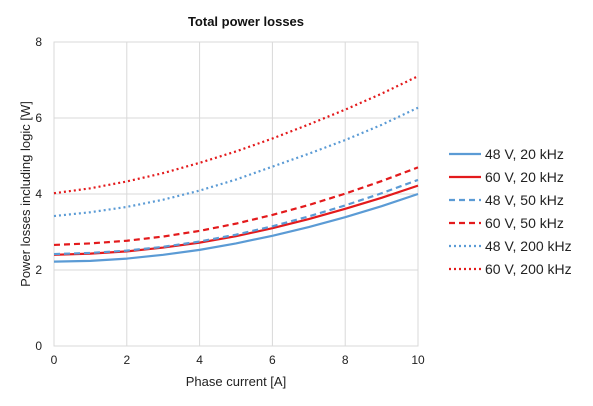 This screenshot has height=406, width=593. What do you see at coordinates (38, 42) in the screenshot?
I see `y-tick-label: 8` at bounding box center [38, 42].